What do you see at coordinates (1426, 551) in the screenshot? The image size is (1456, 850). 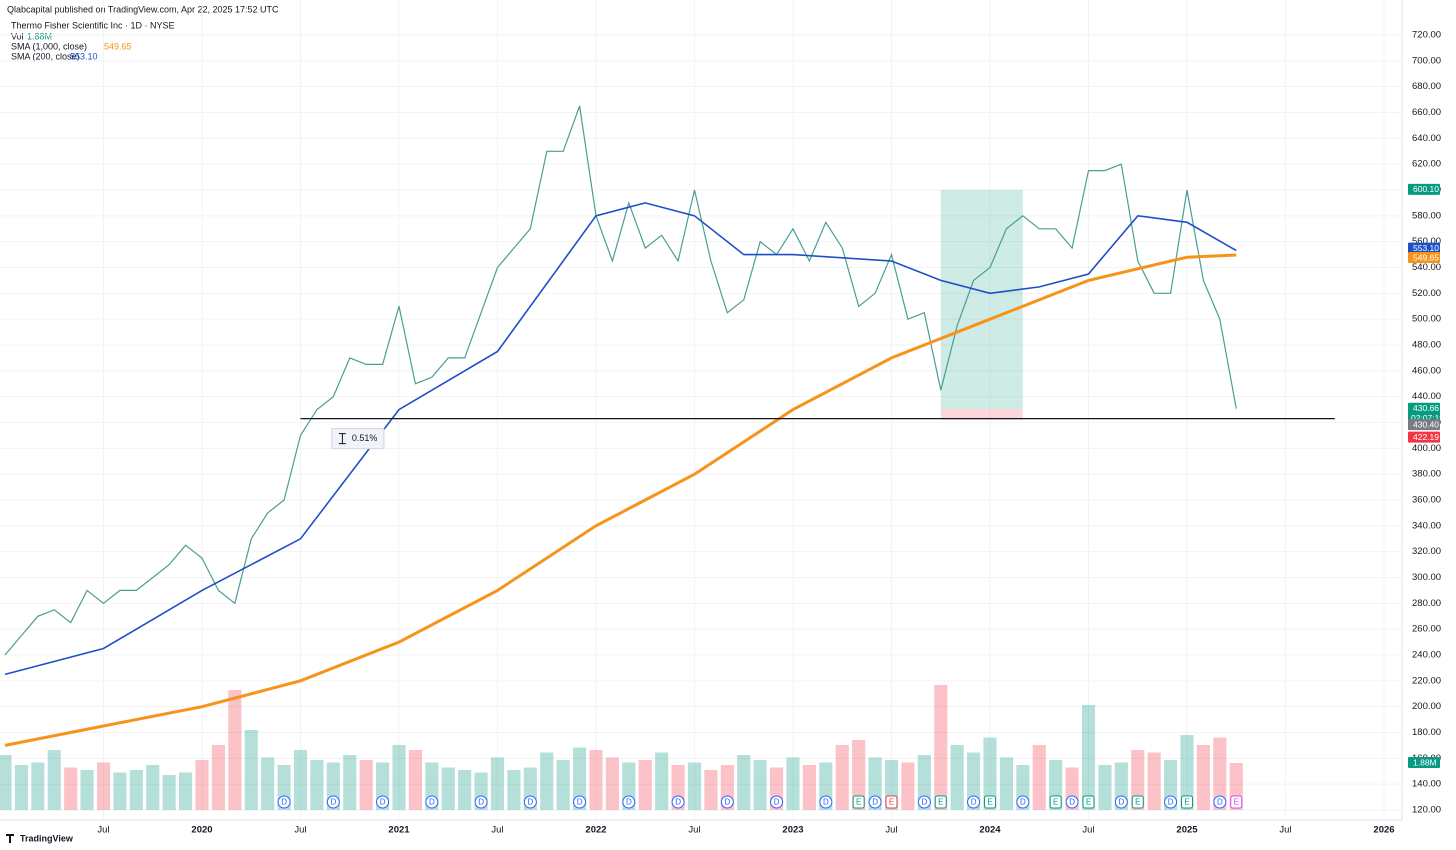 I see `y-tick-label: 320.00` at bounding box center [1426, 551].